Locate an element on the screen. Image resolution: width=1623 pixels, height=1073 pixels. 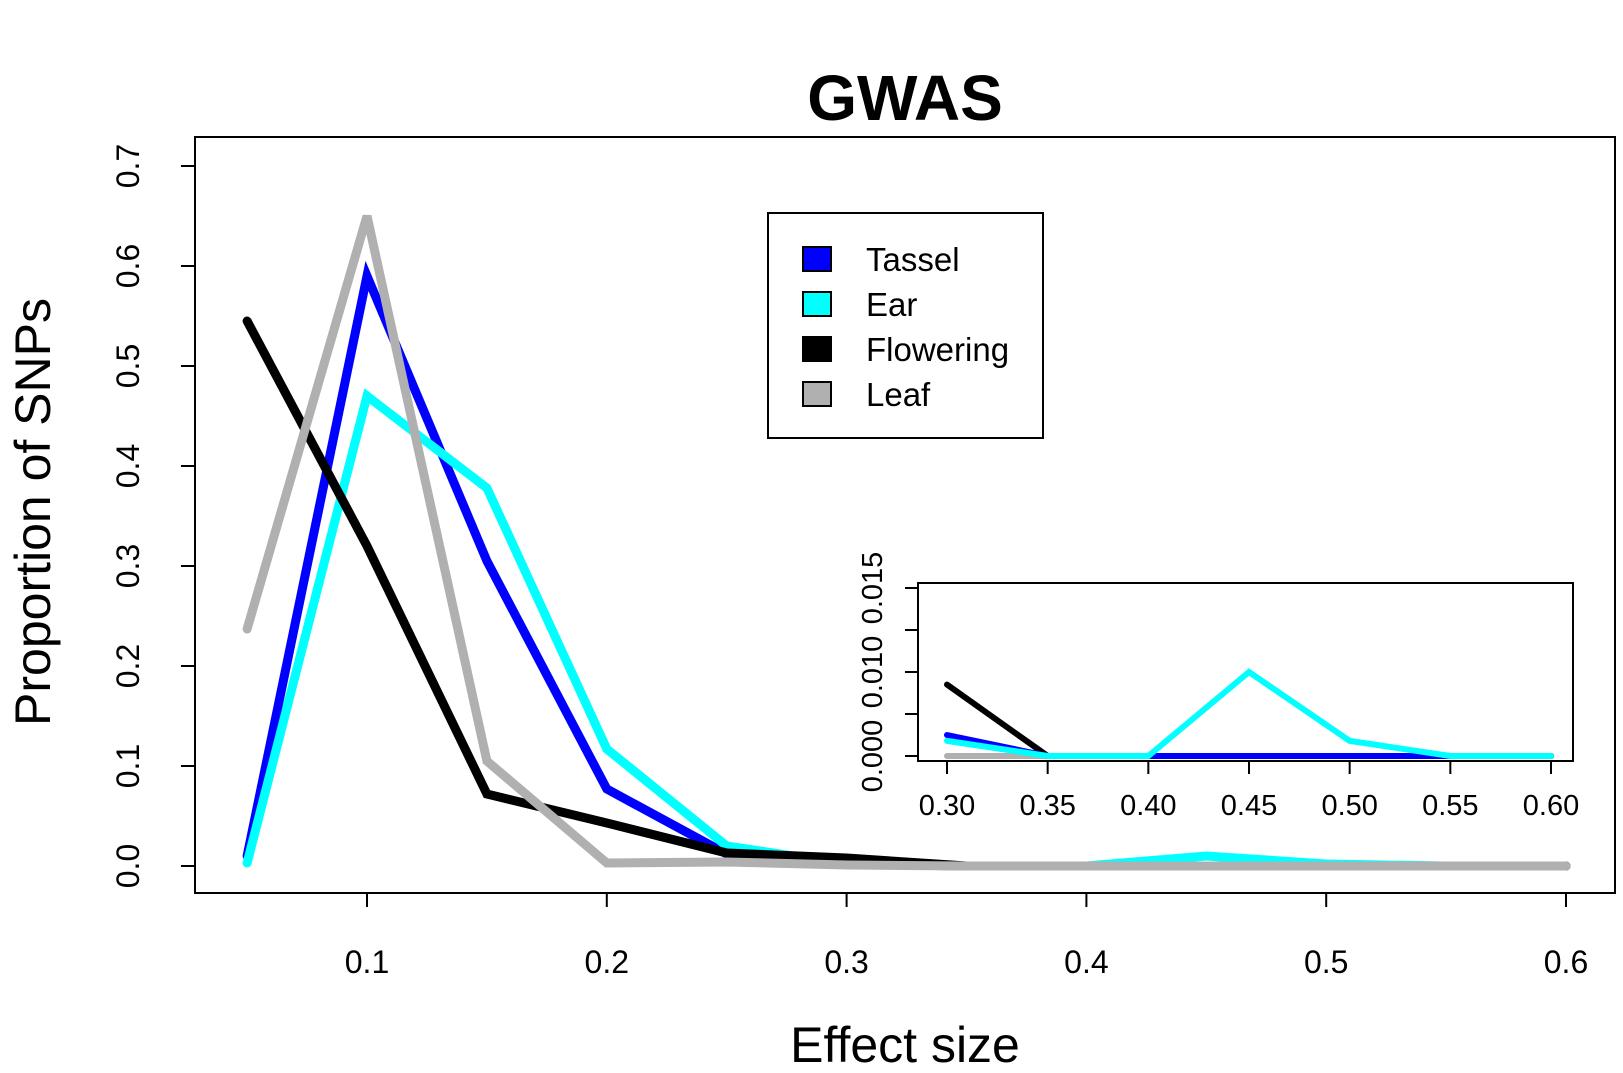
inset-x-tick-label: 0.30 is located at coordinates (947, 806).